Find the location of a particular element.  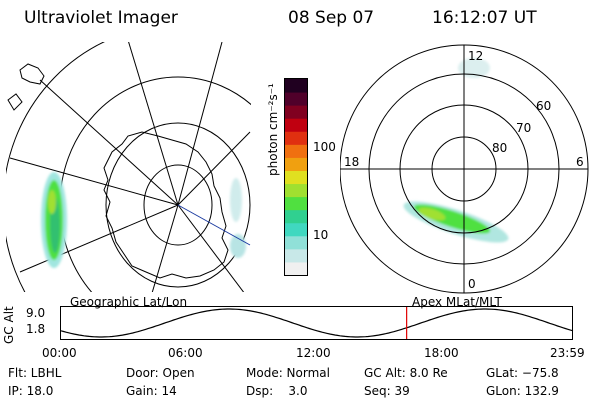

altitude-xtick-1800: 18:00 is located at coordinates (441, 353).